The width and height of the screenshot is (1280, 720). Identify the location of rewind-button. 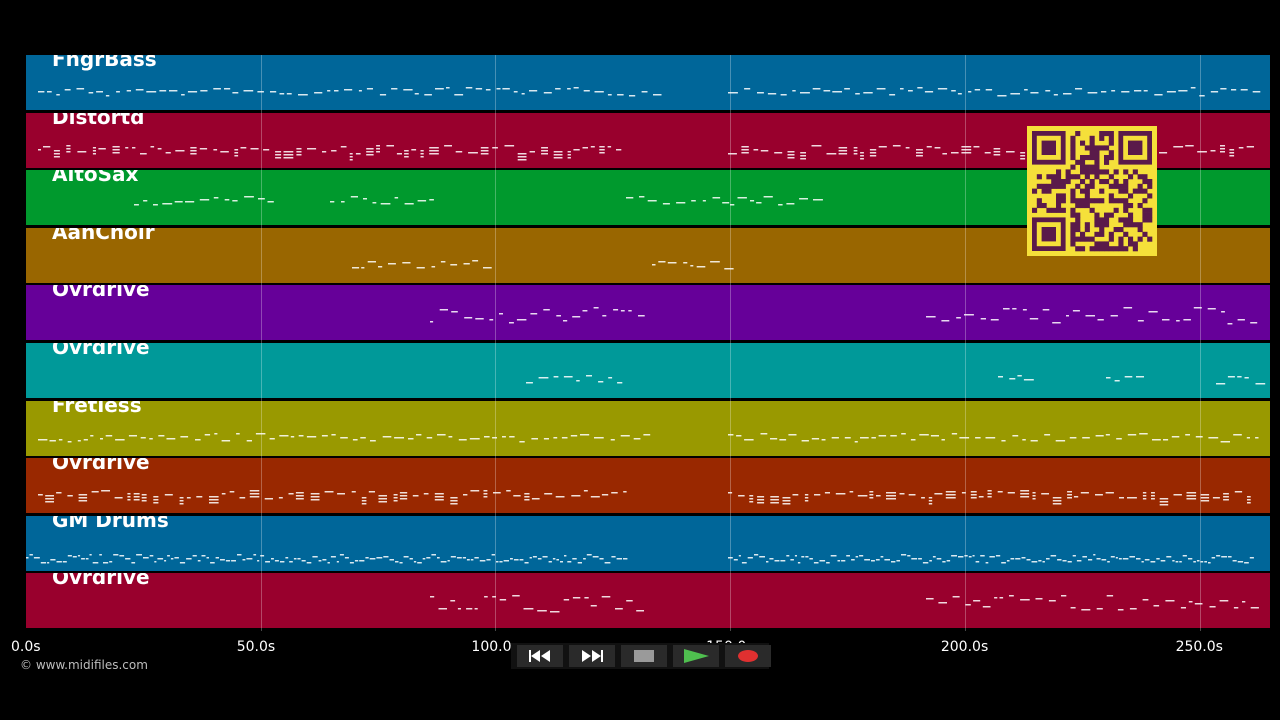
(540, 656).